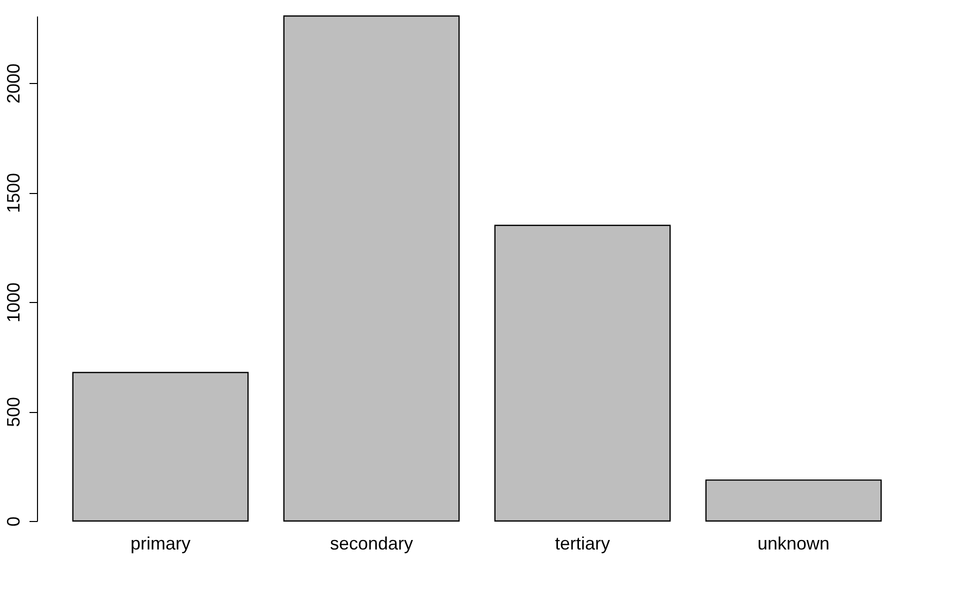  What do you see at coordinates (14, 412) in the screenshot?
I see `y-tick-label: 500` at bounding box center [14, 412].